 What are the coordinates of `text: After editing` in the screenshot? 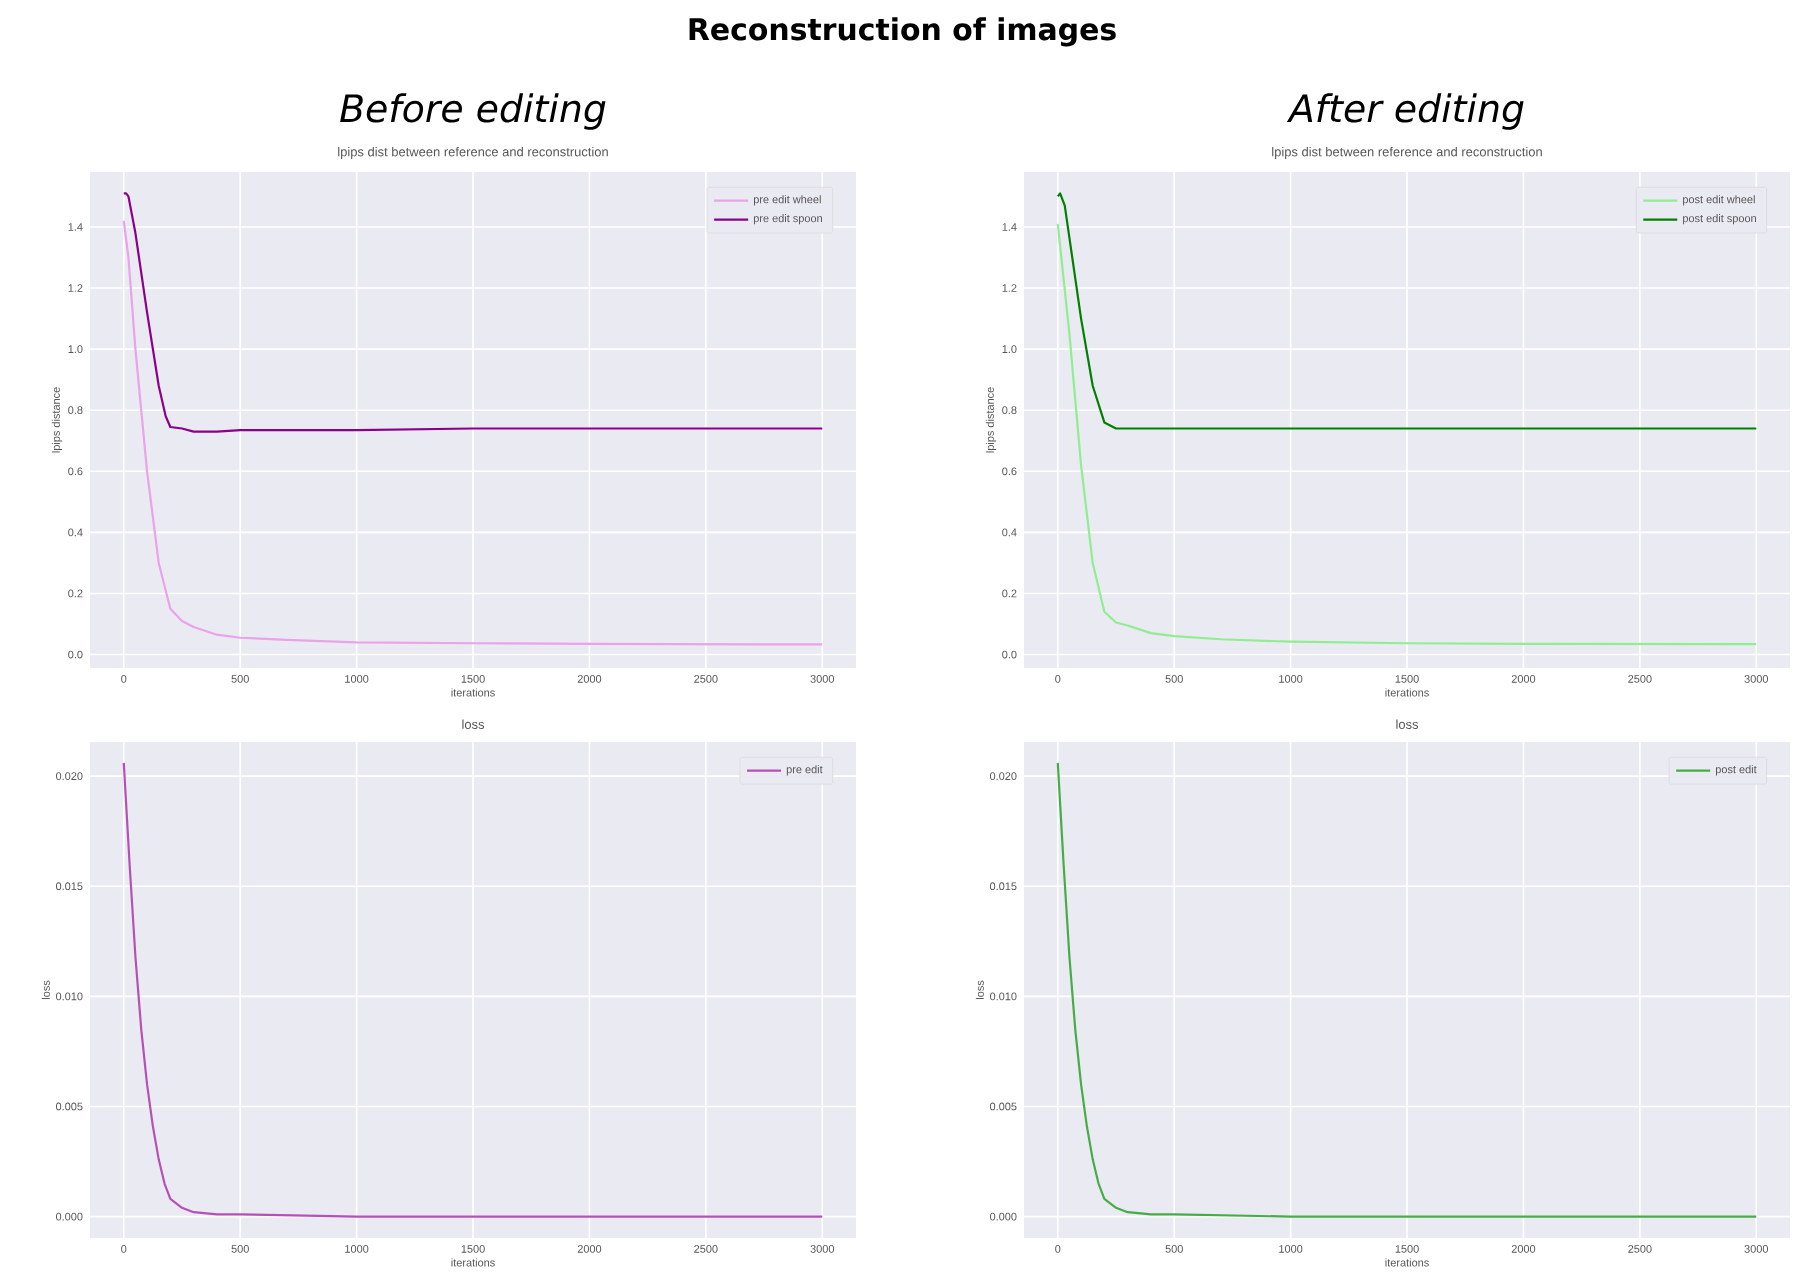 It's located at (1405, 111).